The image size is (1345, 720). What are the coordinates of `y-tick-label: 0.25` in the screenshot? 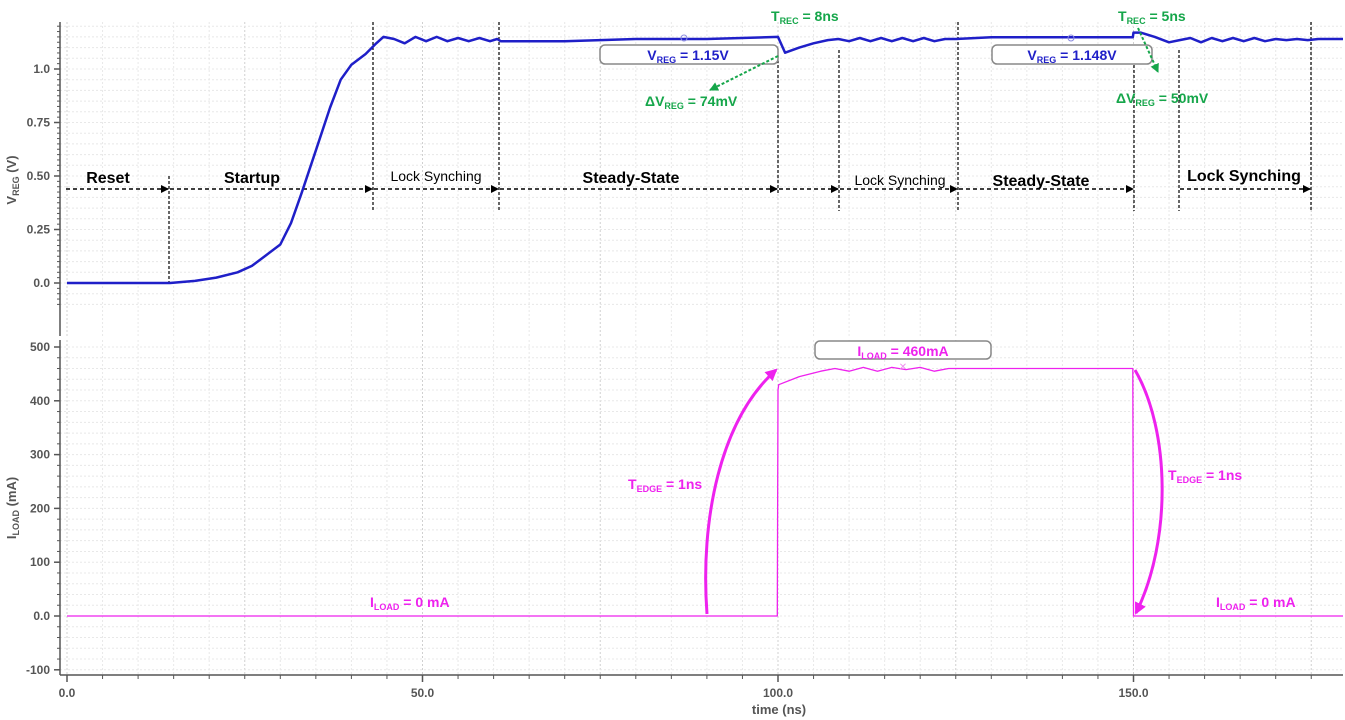 It's located at (39, 230).